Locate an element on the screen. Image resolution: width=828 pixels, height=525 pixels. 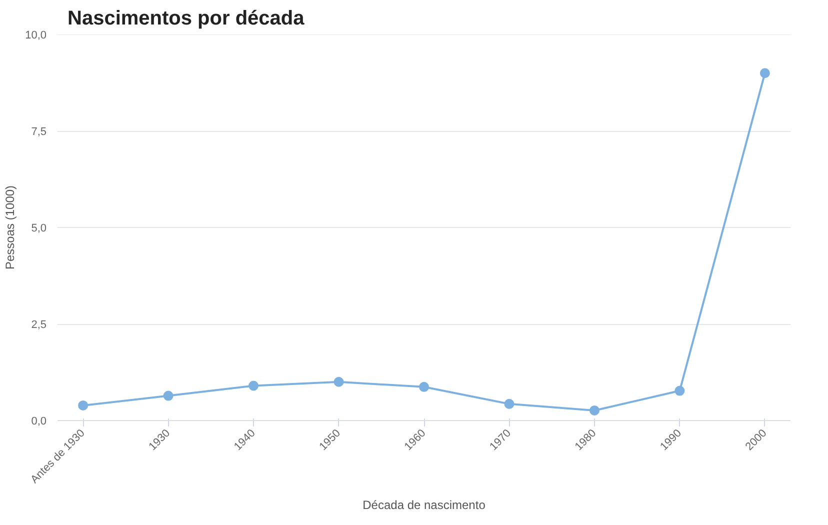
x-axis-title: Década de nascimento is located at coordinates (424, 505).